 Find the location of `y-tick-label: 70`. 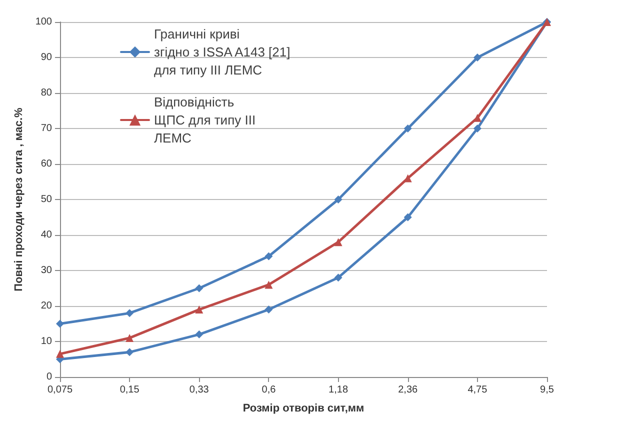

y-tick-label: 70 is located at coordinates (46, 128).